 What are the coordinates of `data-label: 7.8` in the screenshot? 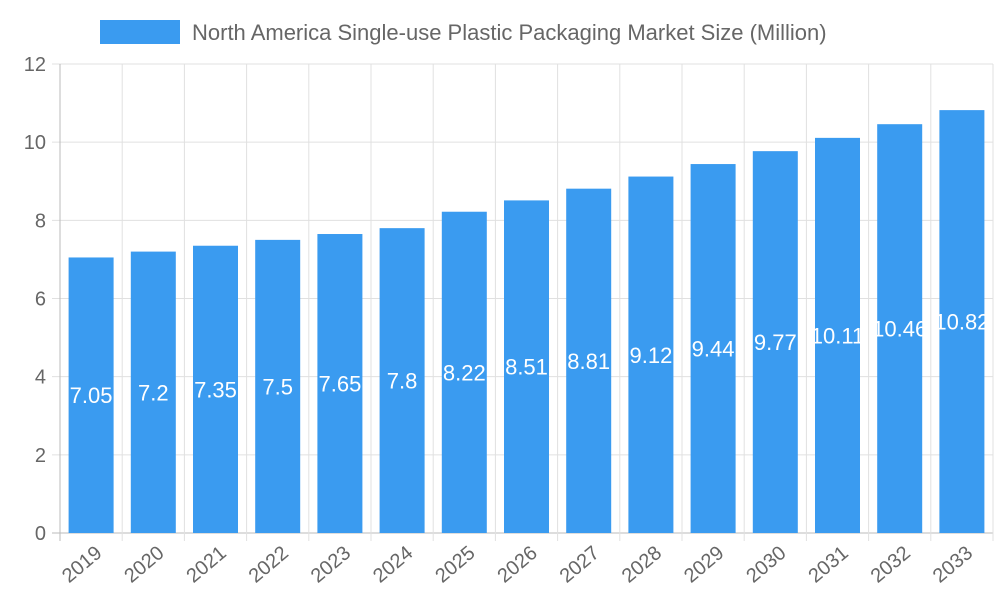 It's located at (402, 381).